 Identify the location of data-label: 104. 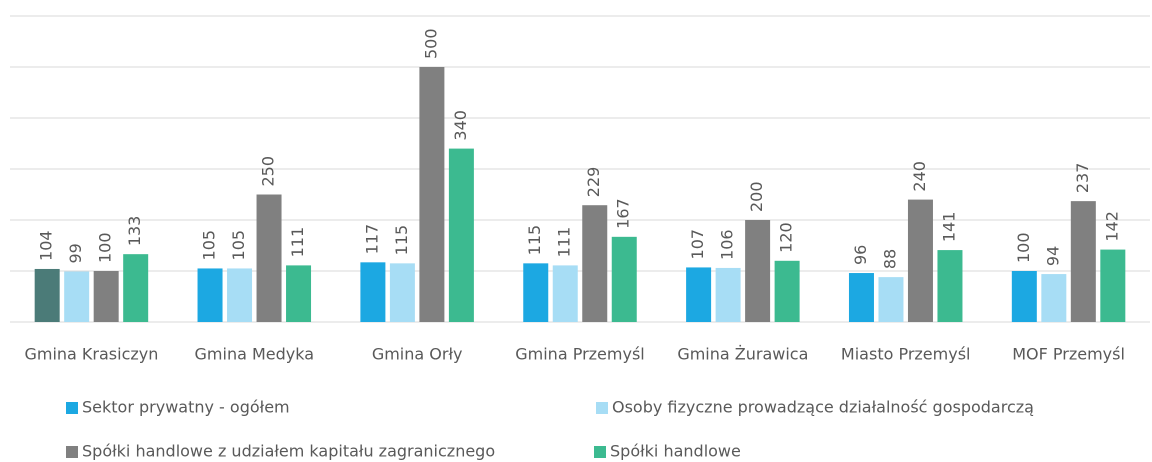
(46, 245).